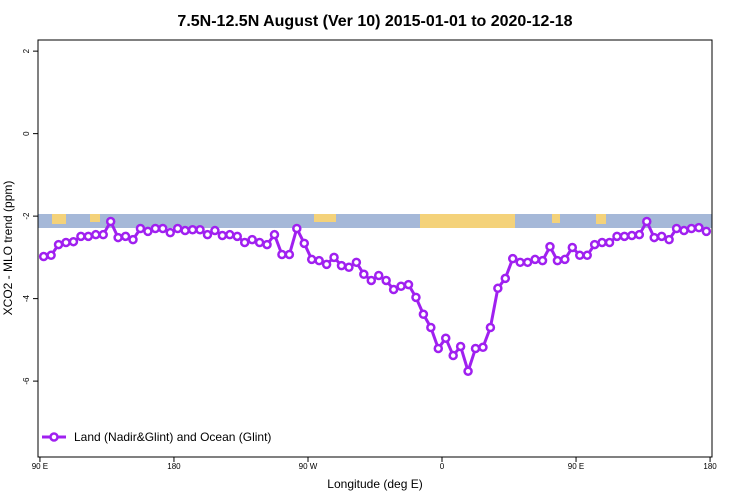  I want to click on y-tick-label: -2, so click(26, 216).